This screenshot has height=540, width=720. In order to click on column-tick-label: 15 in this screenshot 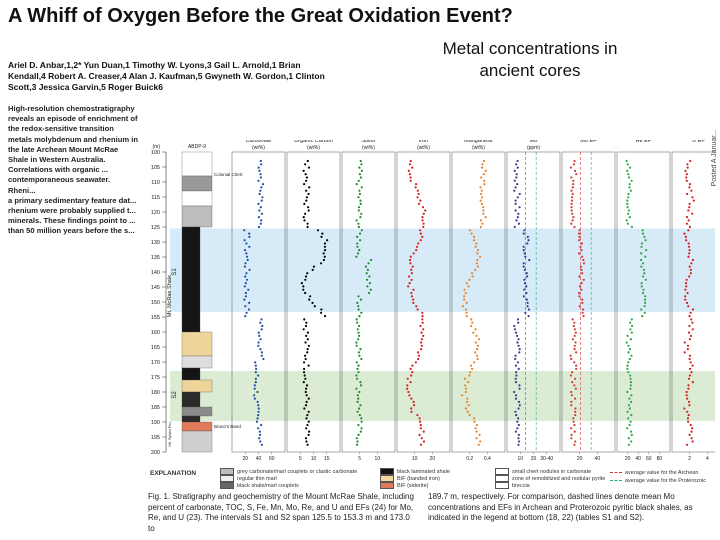, I will do `click(327, 459)`.